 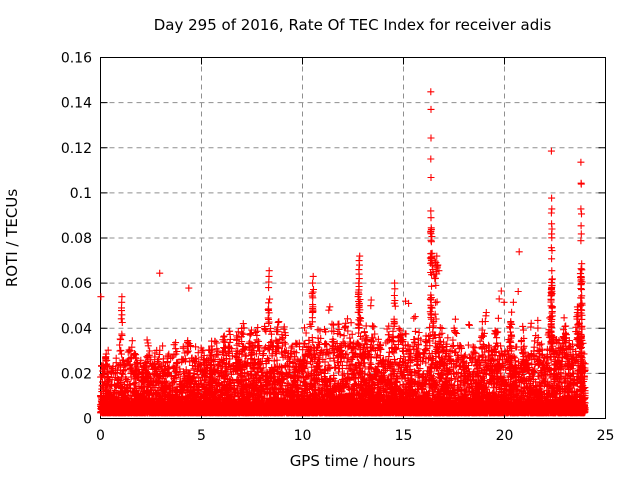 What do you see at coordinates (81, 194) in the screenshot?
I see `y-tick-label: 0.1` at bounding box center [81, 194].